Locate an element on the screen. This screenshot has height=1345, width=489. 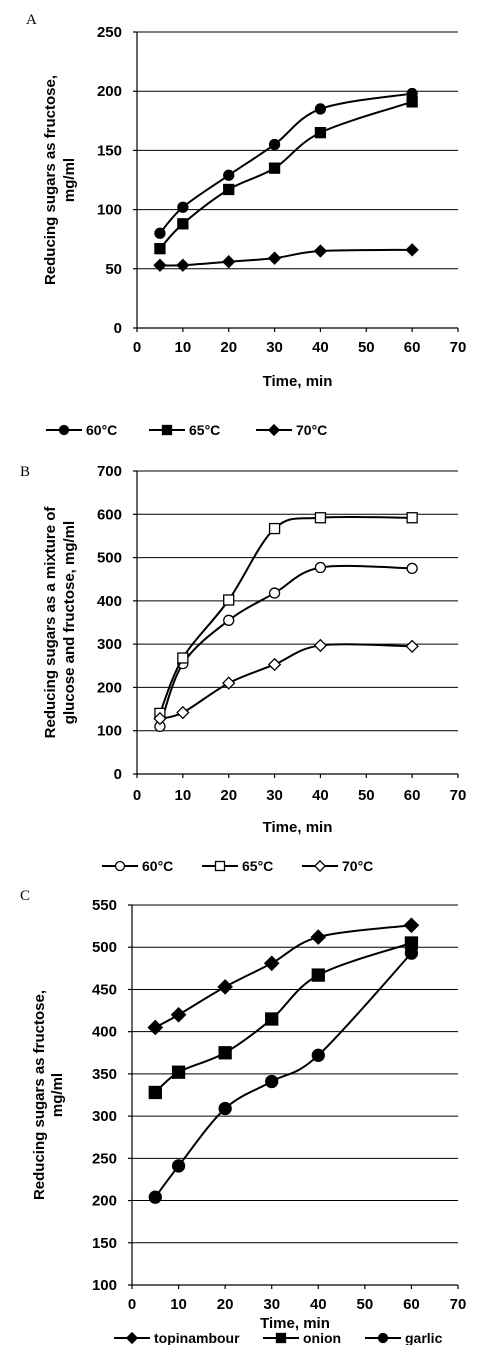
x-tick-label: 50 is located at coordinates (366, 347).